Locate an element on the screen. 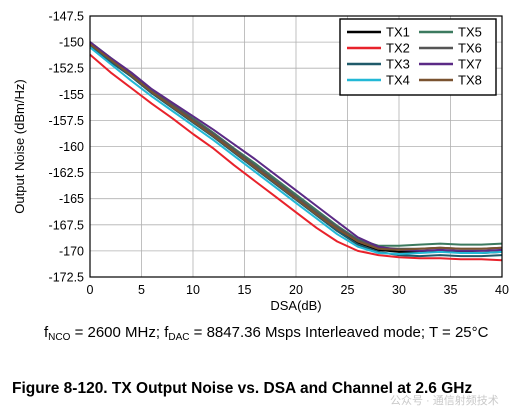 The image size is (518, 410). legend-label-tx1: TX1 is located at coordinates (398, 32).